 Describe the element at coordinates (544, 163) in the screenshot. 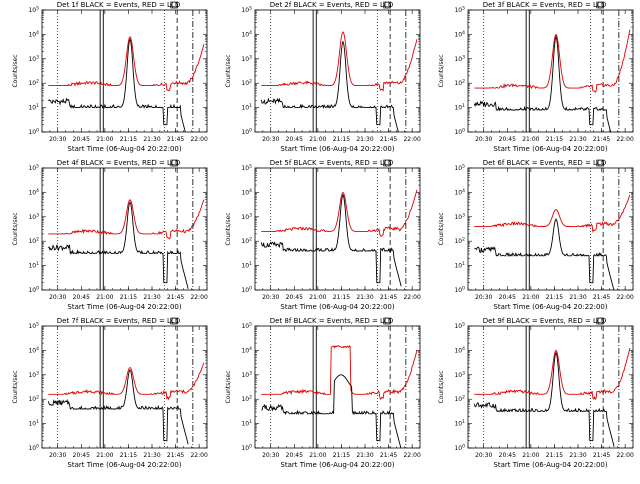

I see `panel-title: Det 6f BLACK = Events, RED = LLD` at that location.